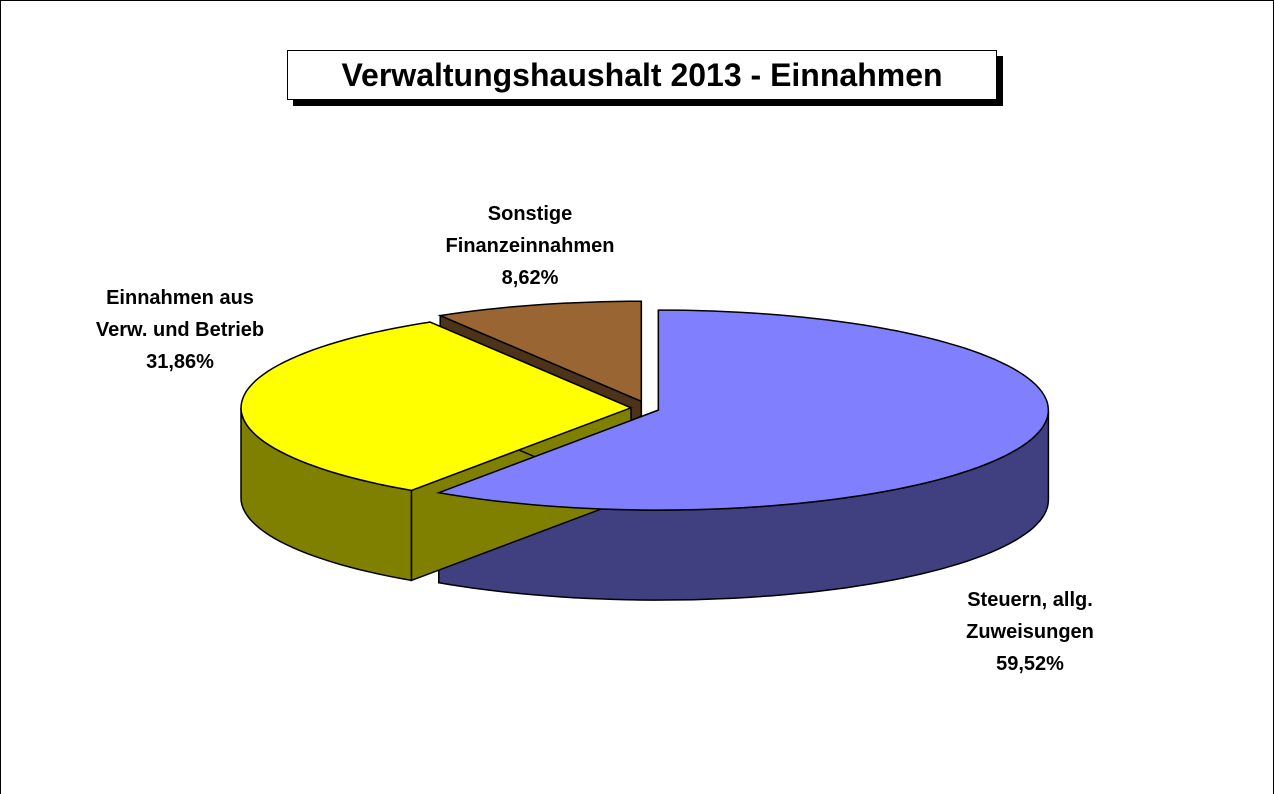  I want to click on slice-label: Einnahmen aus Verw. und Betrieb 31,86%, so click(180, 330).